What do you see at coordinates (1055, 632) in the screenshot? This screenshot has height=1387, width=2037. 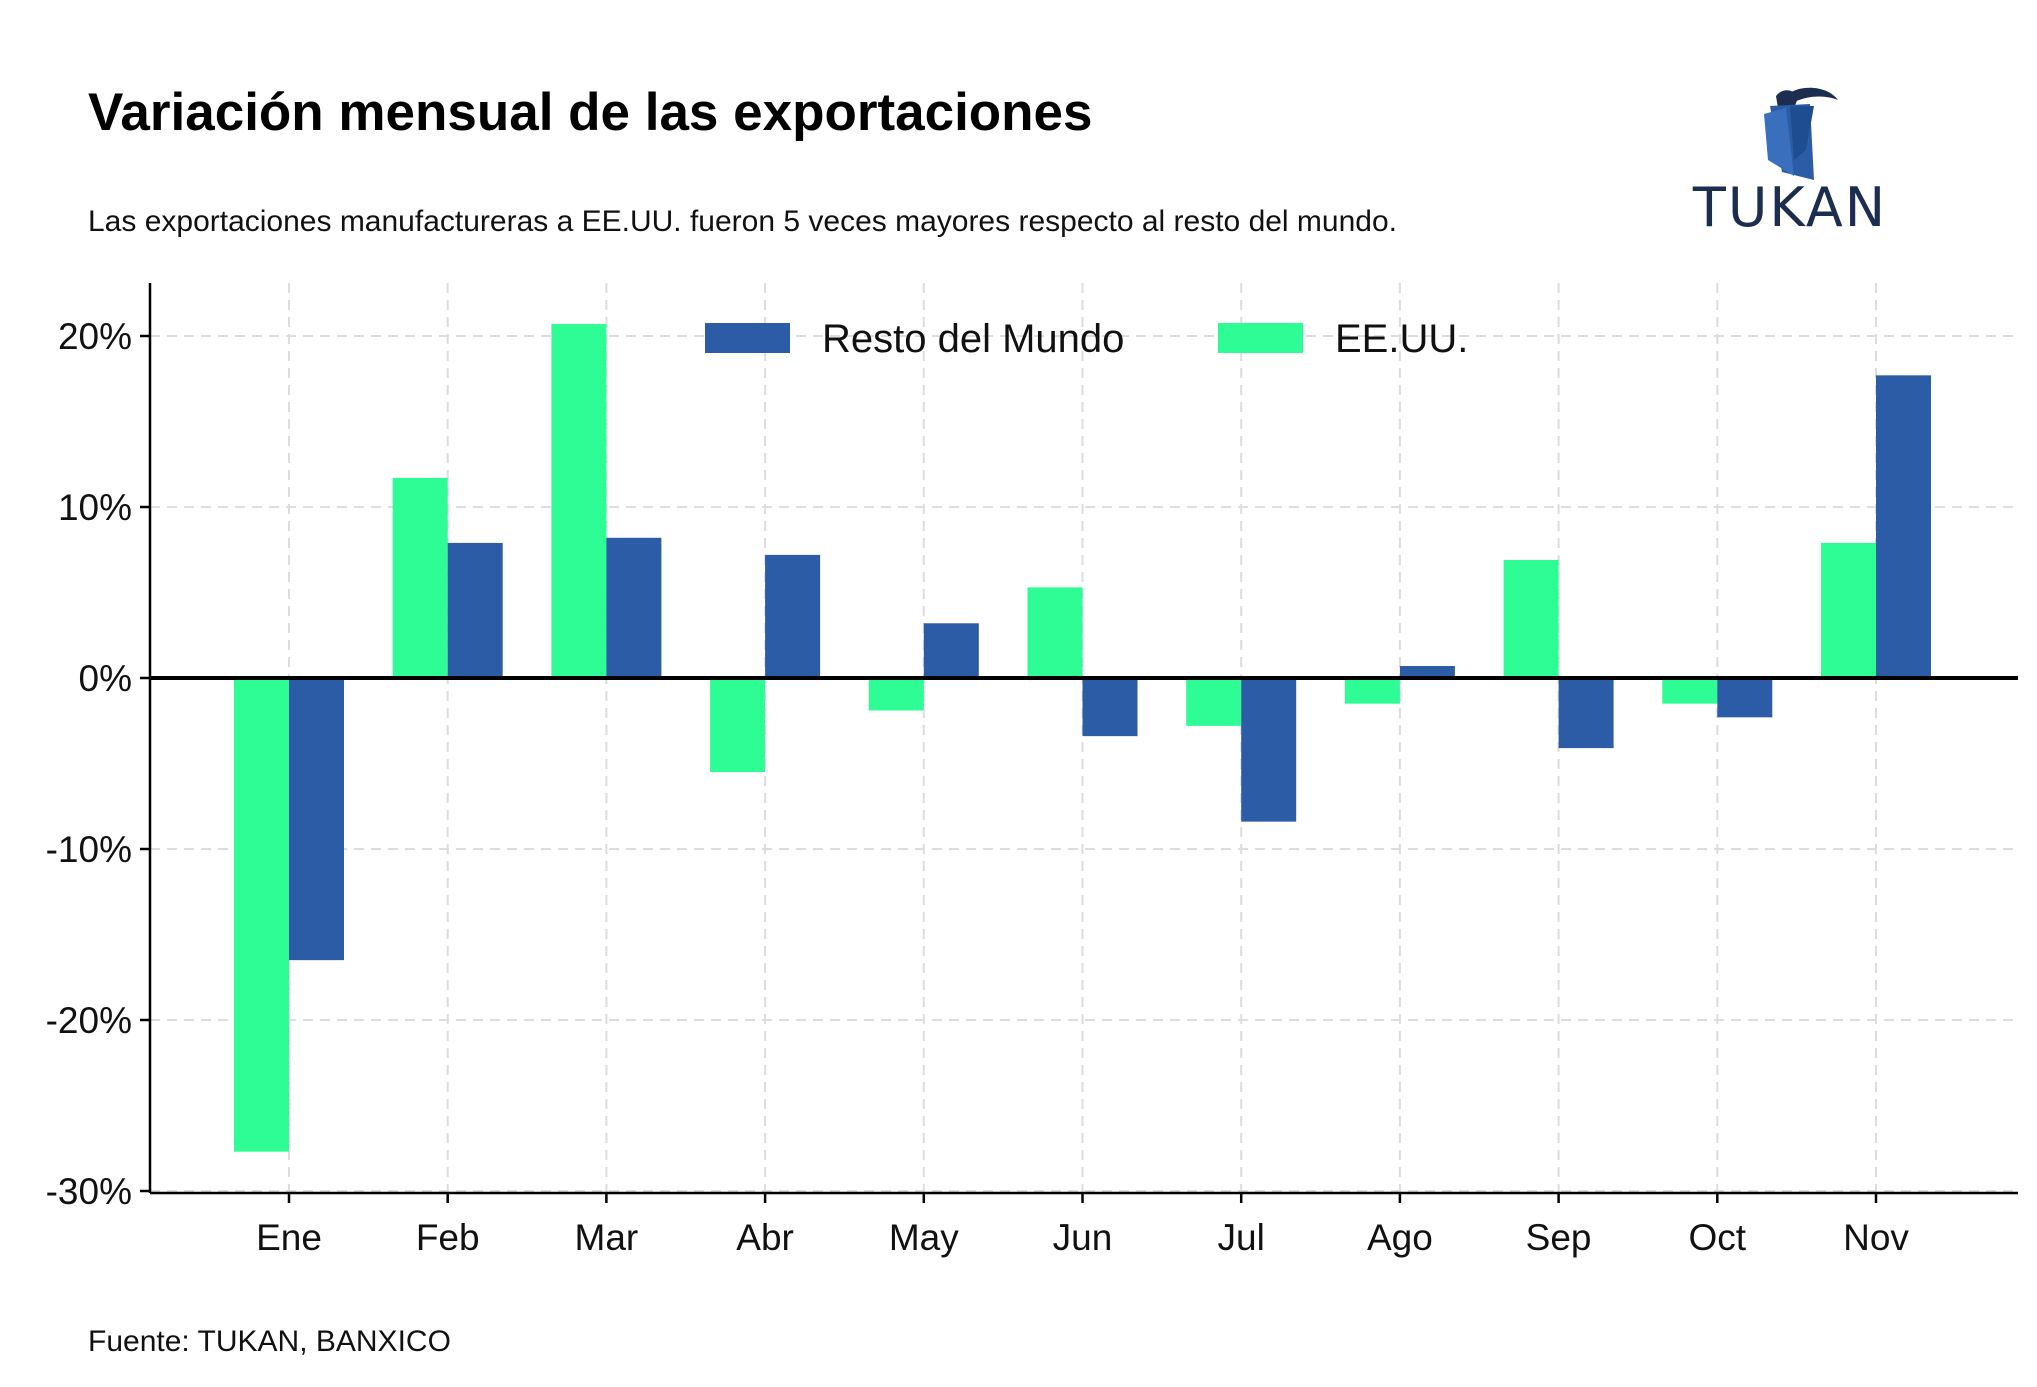 I see `bar-ee-uu-jun` at bounding box center [1055, 632].